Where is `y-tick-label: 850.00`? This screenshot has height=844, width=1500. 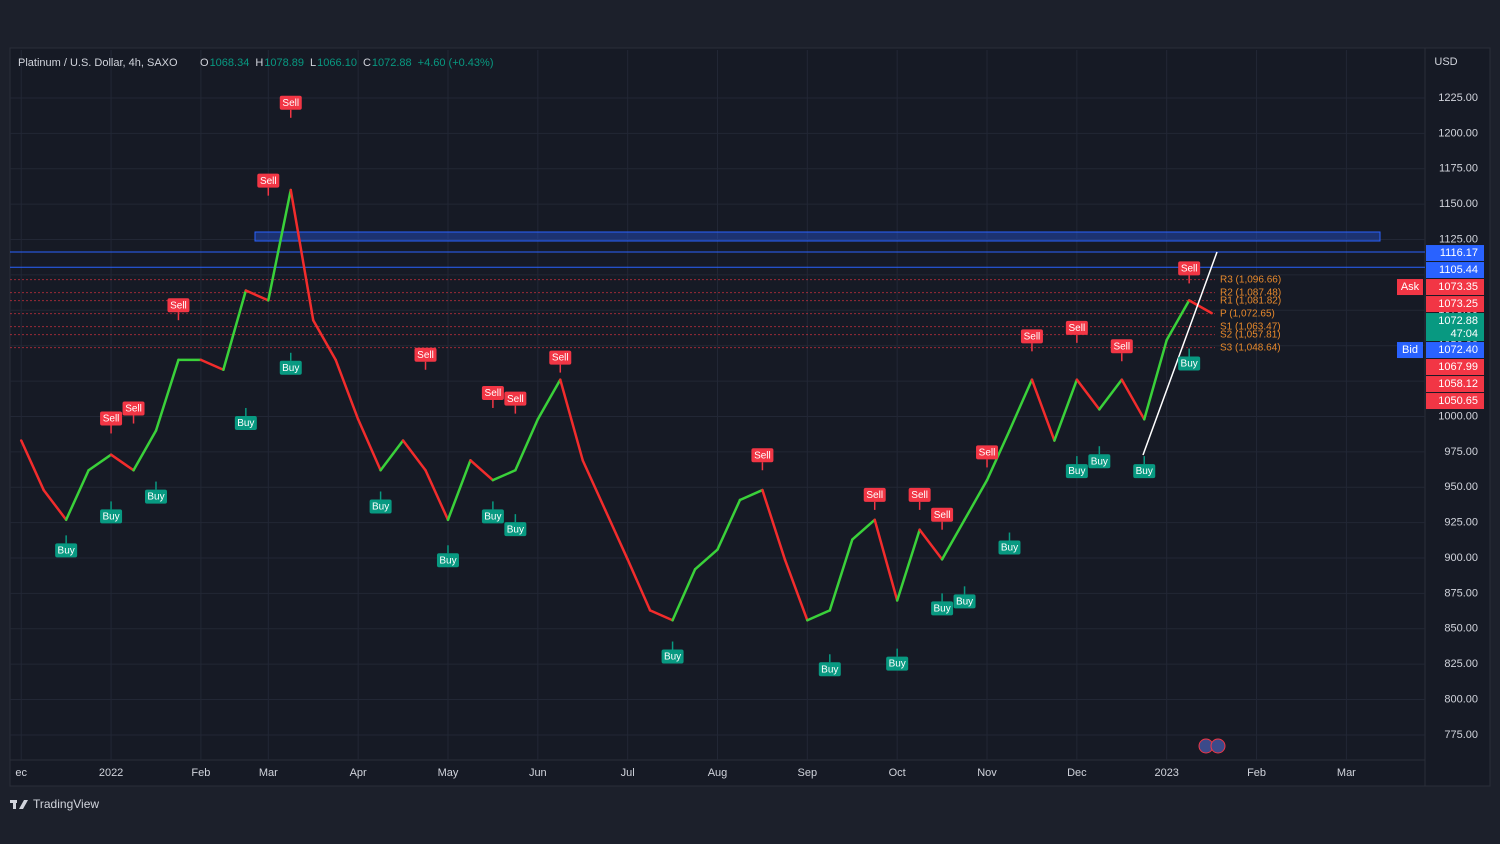
y-tick-label: 850.00 is located at coordinates (1461, 629).